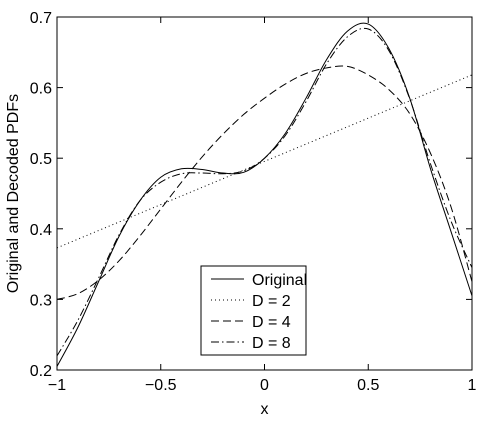  Describe the element at coordinates (368, 385) in the screenshot. I see `x-tick-label: 0.5` at that location.